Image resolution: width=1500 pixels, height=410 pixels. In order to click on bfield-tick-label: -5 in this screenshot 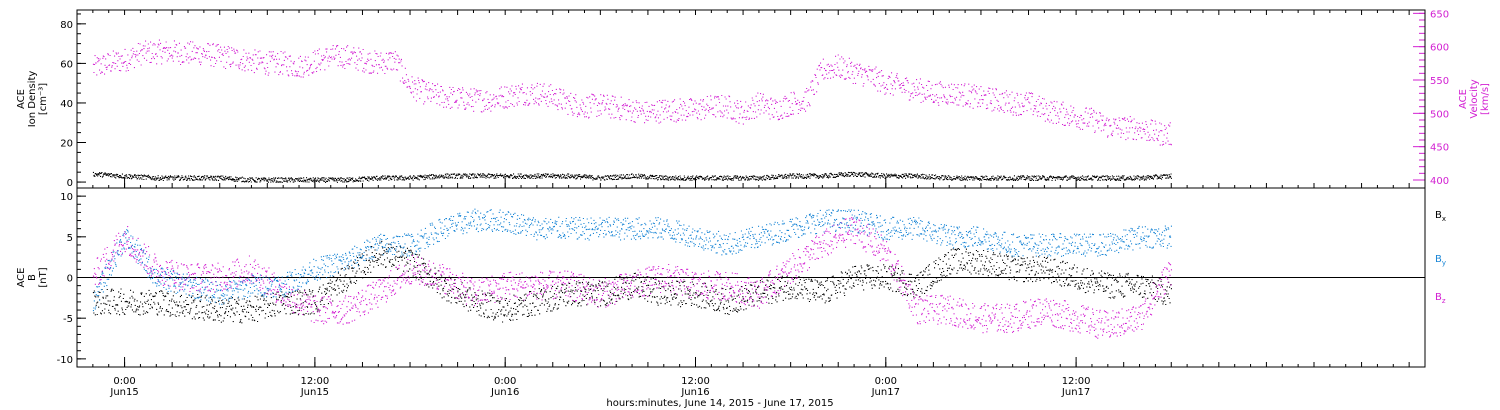, I will do `click(68, 319)`.